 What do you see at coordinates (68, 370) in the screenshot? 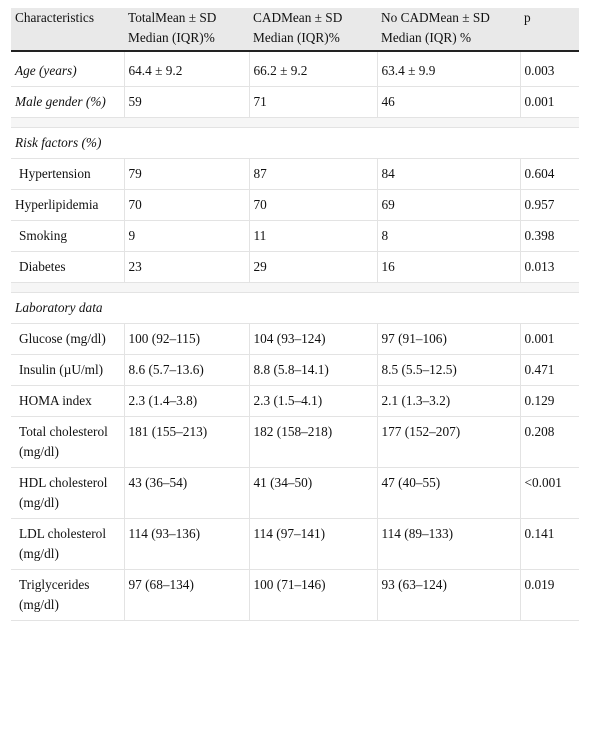
I see `row-label: Insulin (µU/ml)` at bounding box center [68, 370].